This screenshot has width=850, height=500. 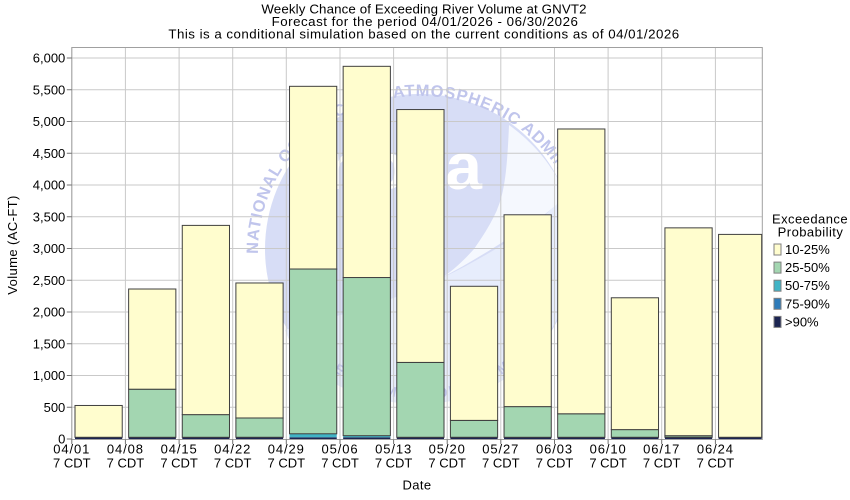 I want to click on svg-text: 50-75%, so click(x=807, y=285).